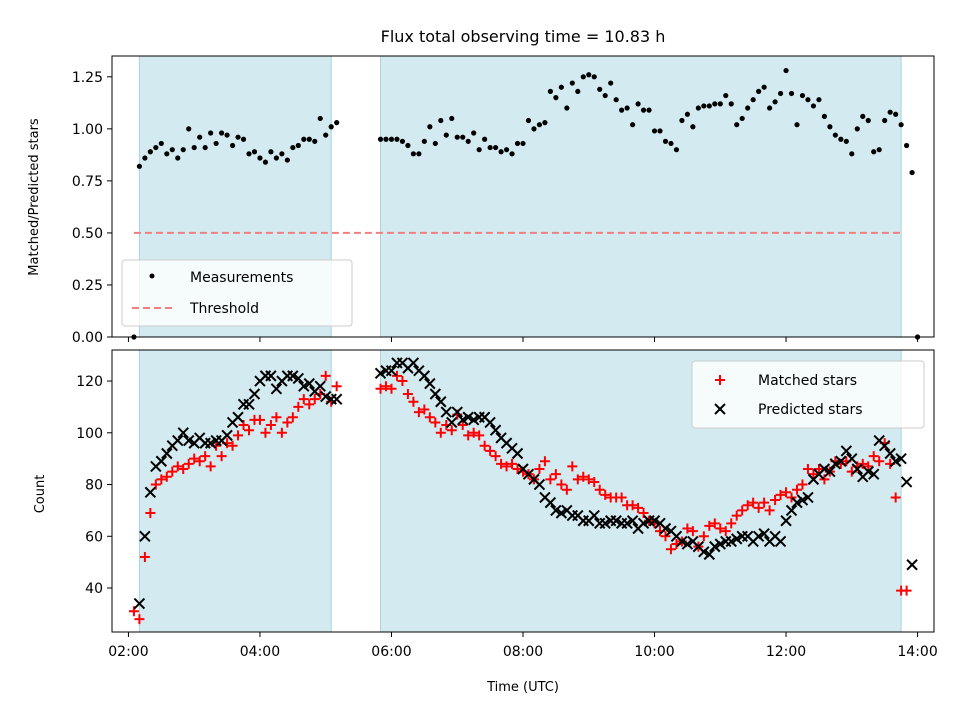 The width and height of the screenshot is (960, 720). What do you see at coordinates (237, 293) in the screenshot?
I see `top-legend-box` at bounding box center [237, 293].